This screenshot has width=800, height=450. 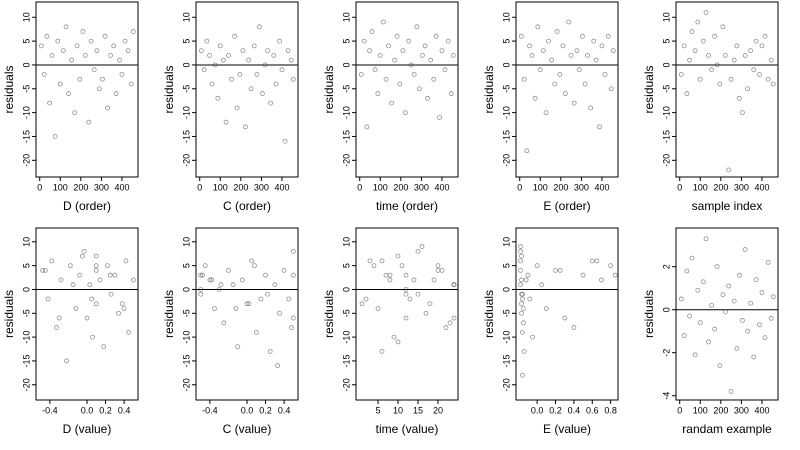 I want to click on y-tick-label: -5, so click(x=26, y=89).